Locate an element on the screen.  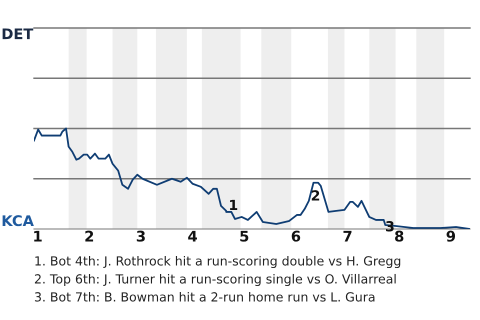
text: 2. Top 6th: J. Turner hit a run-scoring single vs O. Villarreal is located at coordinates (215, 280).